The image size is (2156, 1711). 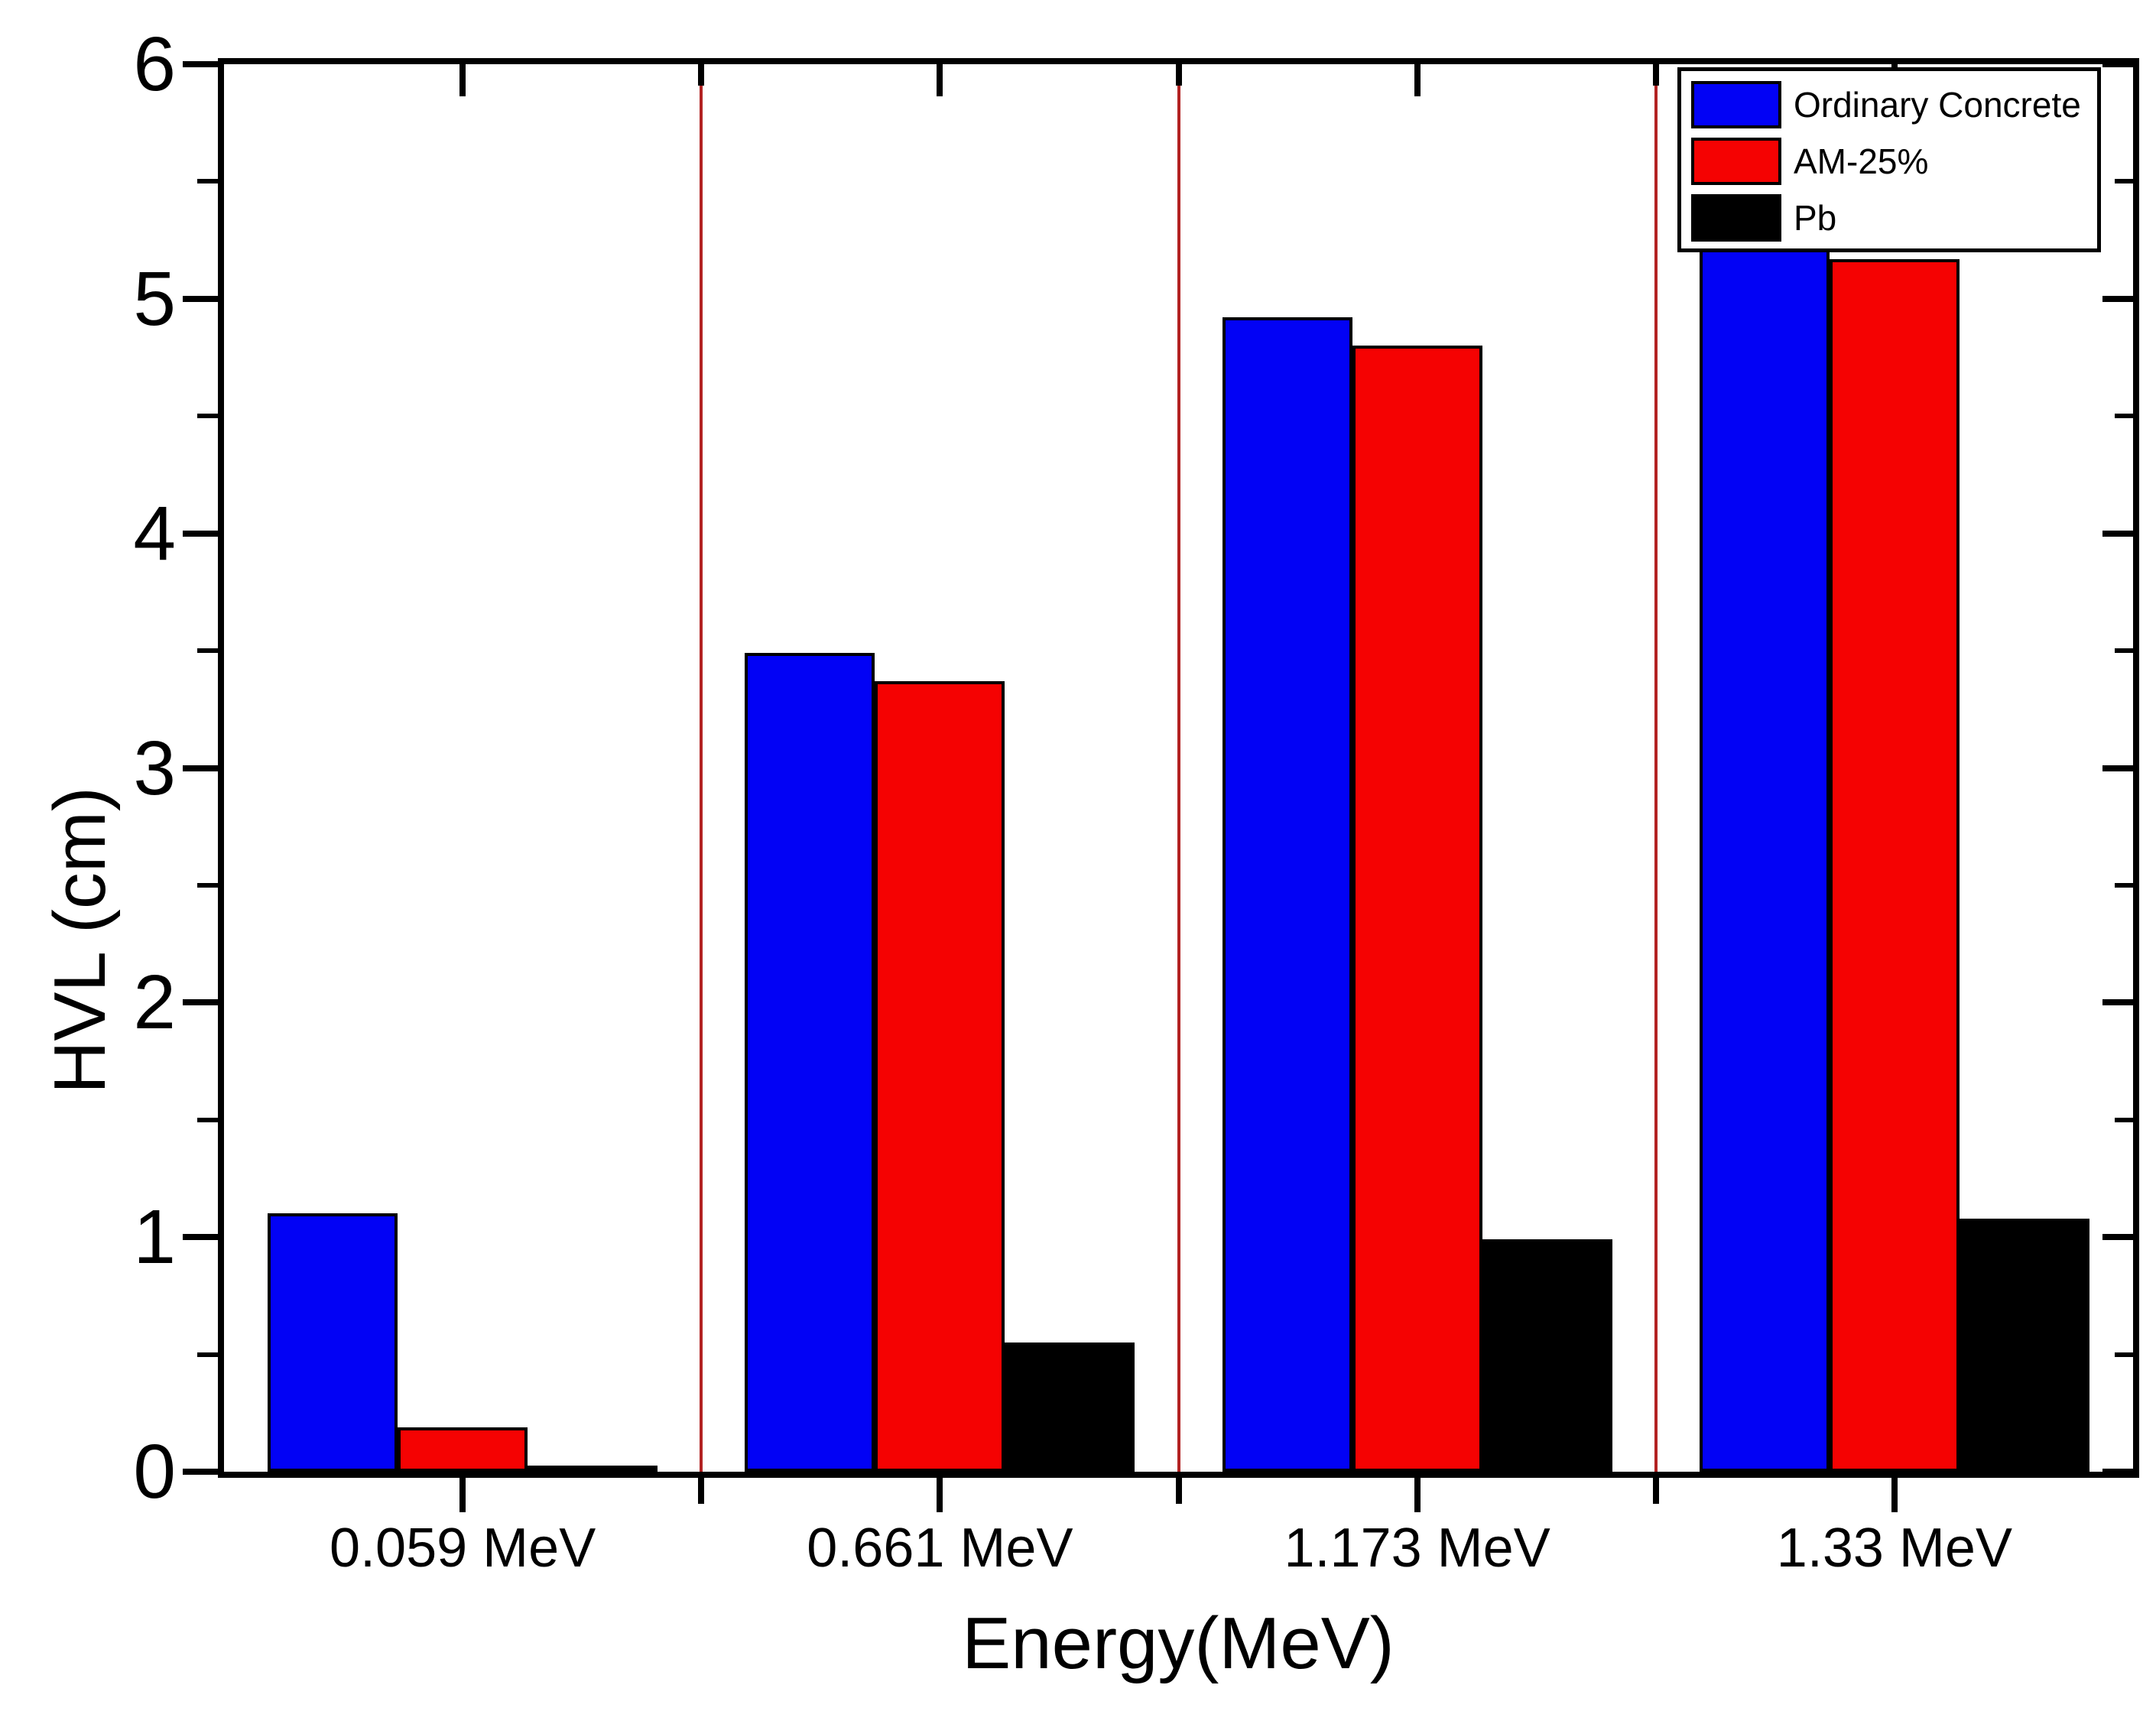 I want to click on x-tick-label: 1.33 MeV, so click(x=1894, y=1548).